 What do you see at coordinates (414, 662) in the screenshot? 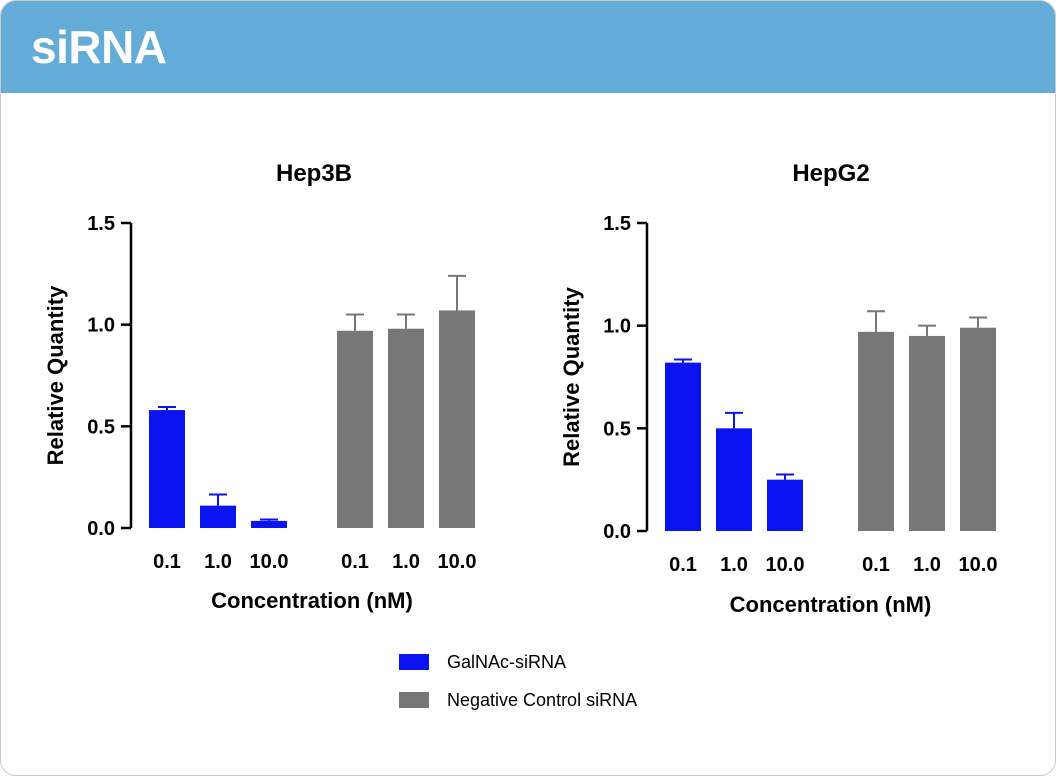
I see `legend-swatch-galnac` at bounding box center [414, 662].